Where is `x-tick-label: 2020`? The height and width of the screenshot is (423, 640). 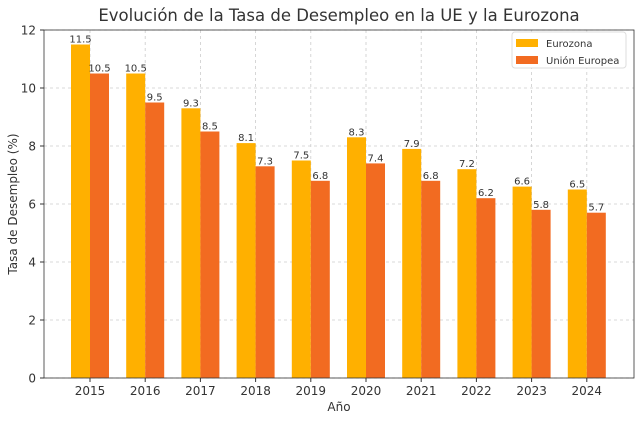 x-tick-label: 2020 is located at coordinates (366, 391).